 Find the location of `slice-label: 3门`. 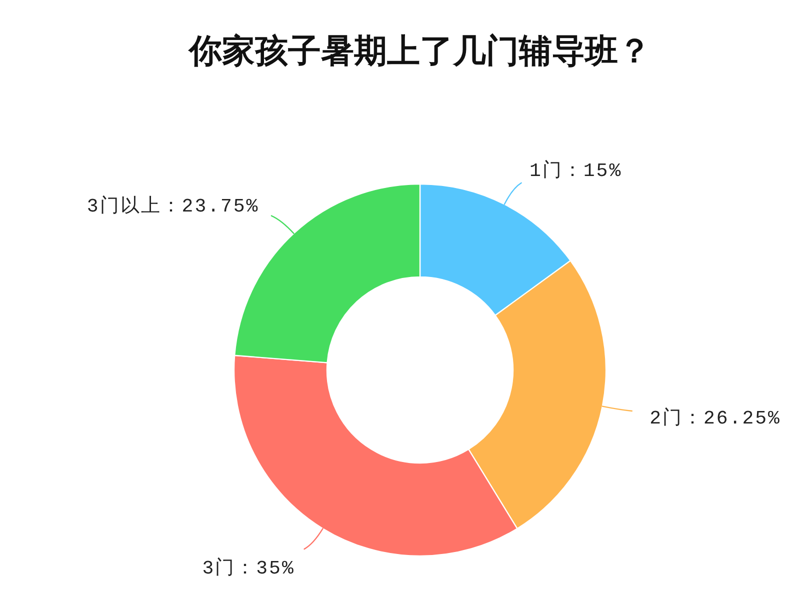

slice-label: 3门 is located at coordinates (219, 568).